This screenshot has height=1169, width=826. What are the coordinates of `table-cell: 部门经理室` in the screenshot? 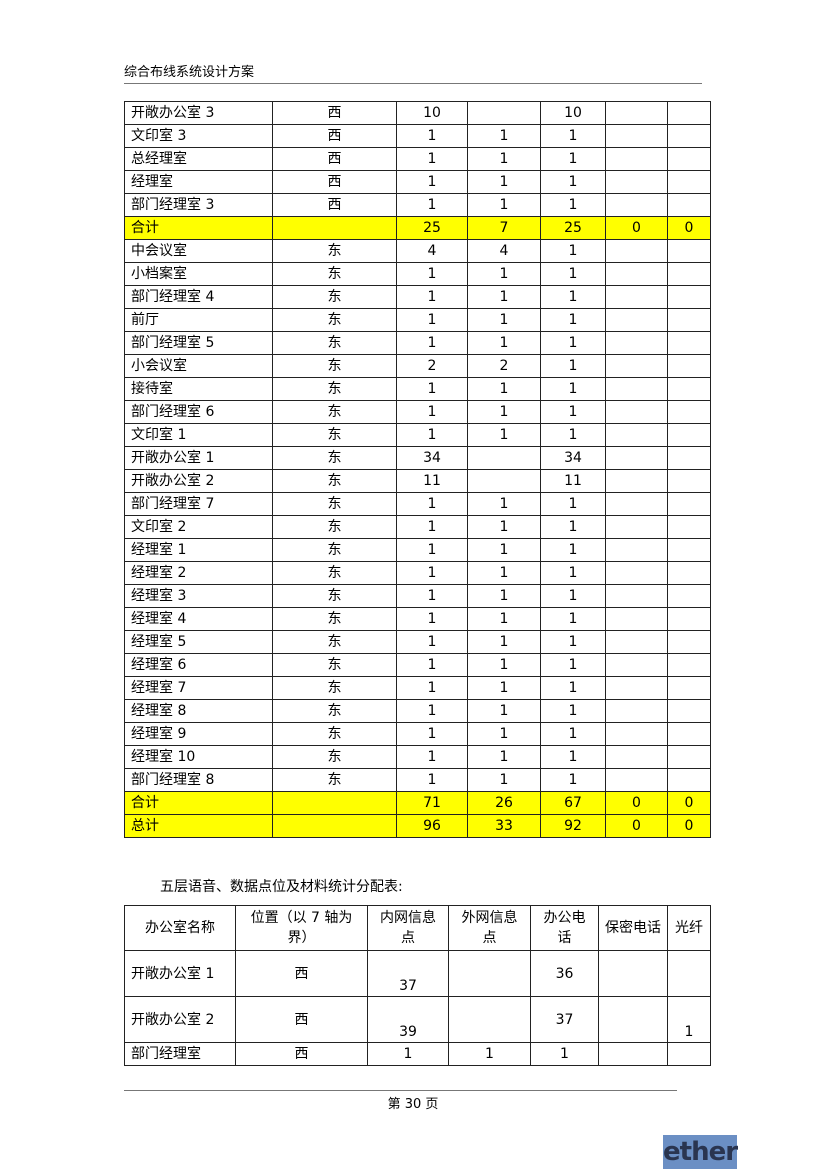 It's located at (180, 1054).